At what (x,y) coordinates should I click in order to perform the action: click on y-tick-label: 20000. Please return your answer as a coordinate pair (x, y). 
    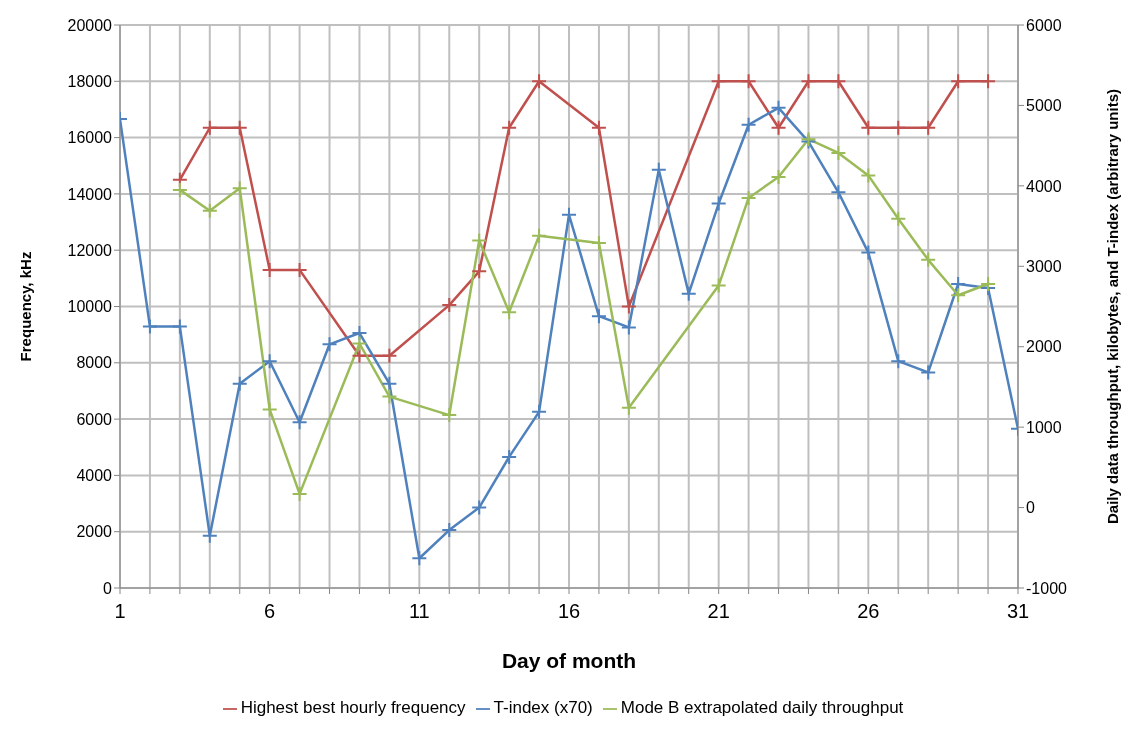
    Looking at the image, I should click on (90, 25).